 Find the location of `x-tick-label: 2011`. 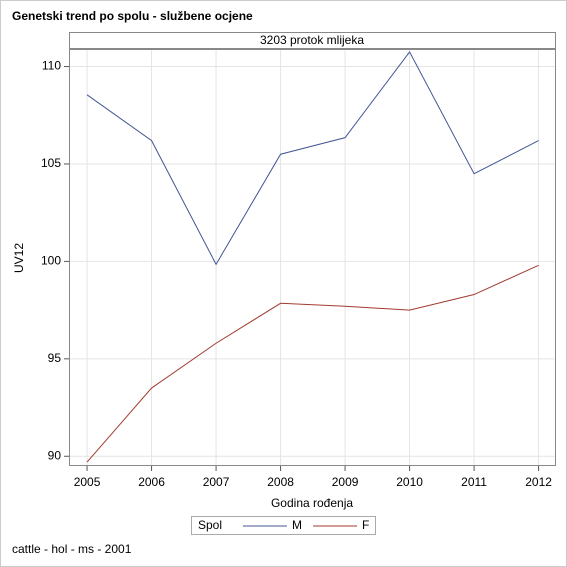

x-tick-label: 2011 is located at coordinates (474, 482).